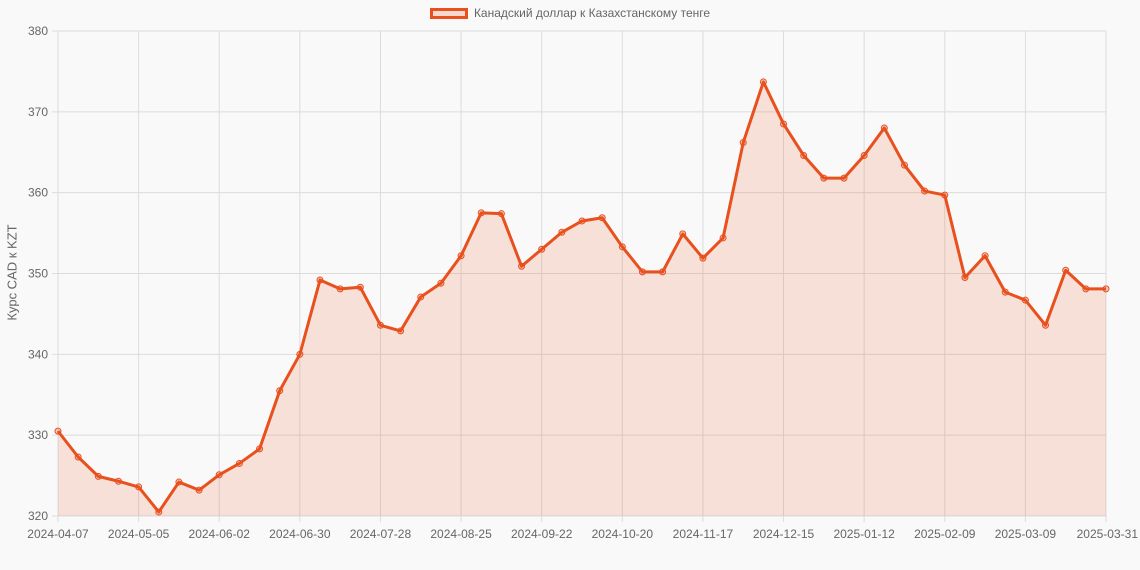 Image resolution: width=1140 pixels, height=570 pixels. What do you see at coordinates (58, 534) in the screenshot?
I see `x-tick-label: 2024-04-07` at bounding box center [58, 534].